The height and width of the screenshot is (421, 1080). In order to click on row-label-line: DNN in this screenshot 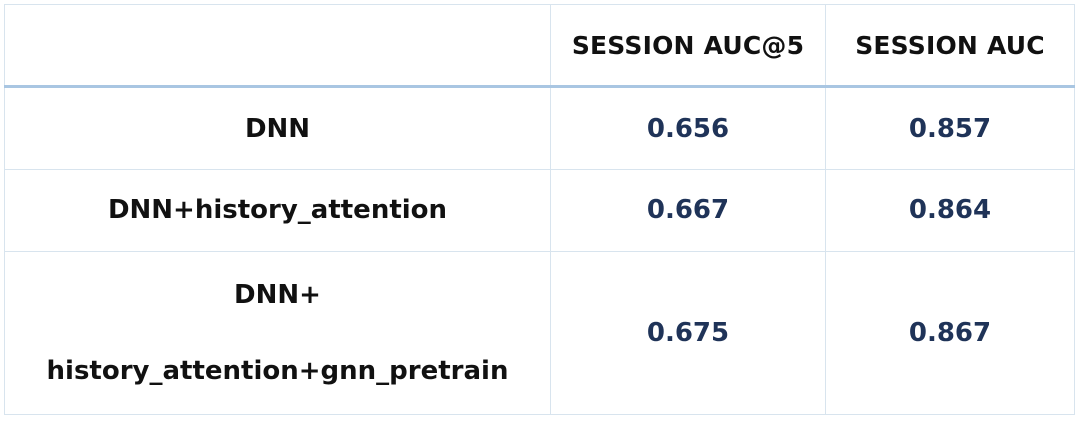, I will do `click(277, 128)`.